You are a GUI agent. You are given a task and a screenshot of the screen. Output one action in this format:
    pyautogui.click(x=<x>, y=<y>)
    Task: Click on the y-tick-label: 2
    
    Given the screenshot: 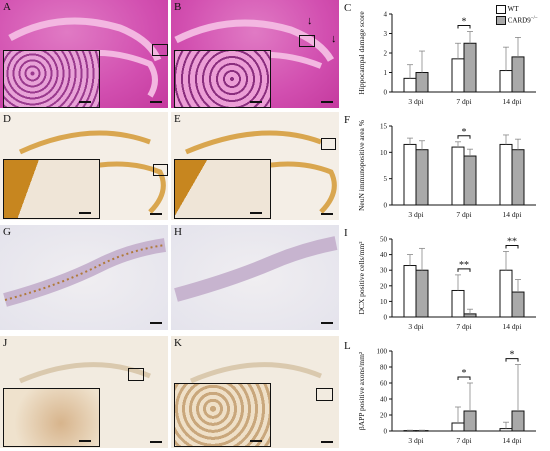 What is the action you would take?
    pyautogui.click(x=386, y=54)
    